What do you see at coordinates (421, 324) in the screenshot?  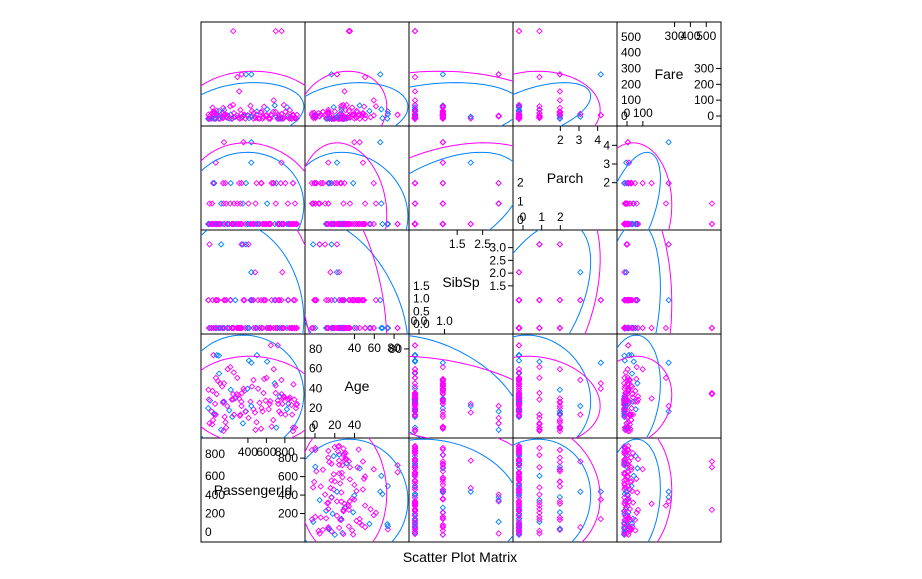 I see `tick-label: 0.0` at bounding box center [421, 324].